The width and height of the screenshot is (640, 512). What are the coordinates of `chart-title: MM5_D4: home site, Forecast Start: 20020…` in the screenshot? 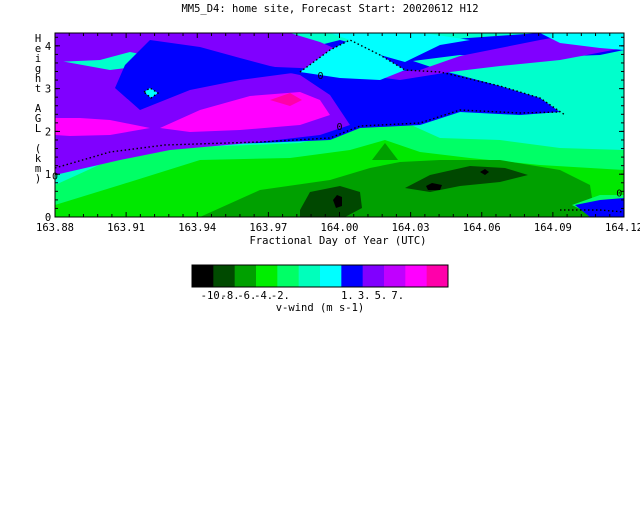 It's located at (329, 9).